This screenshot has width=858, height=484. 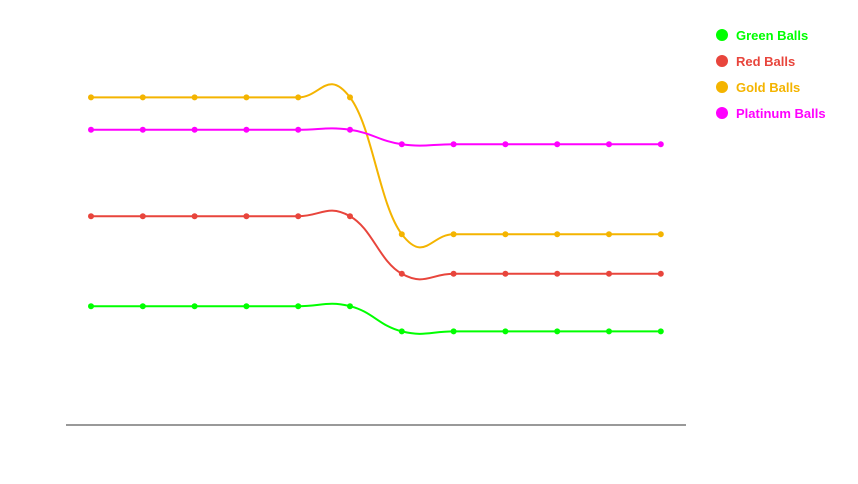 I want to click on legend-item-red-balls: Red Balls, so click(x=771, y=61).